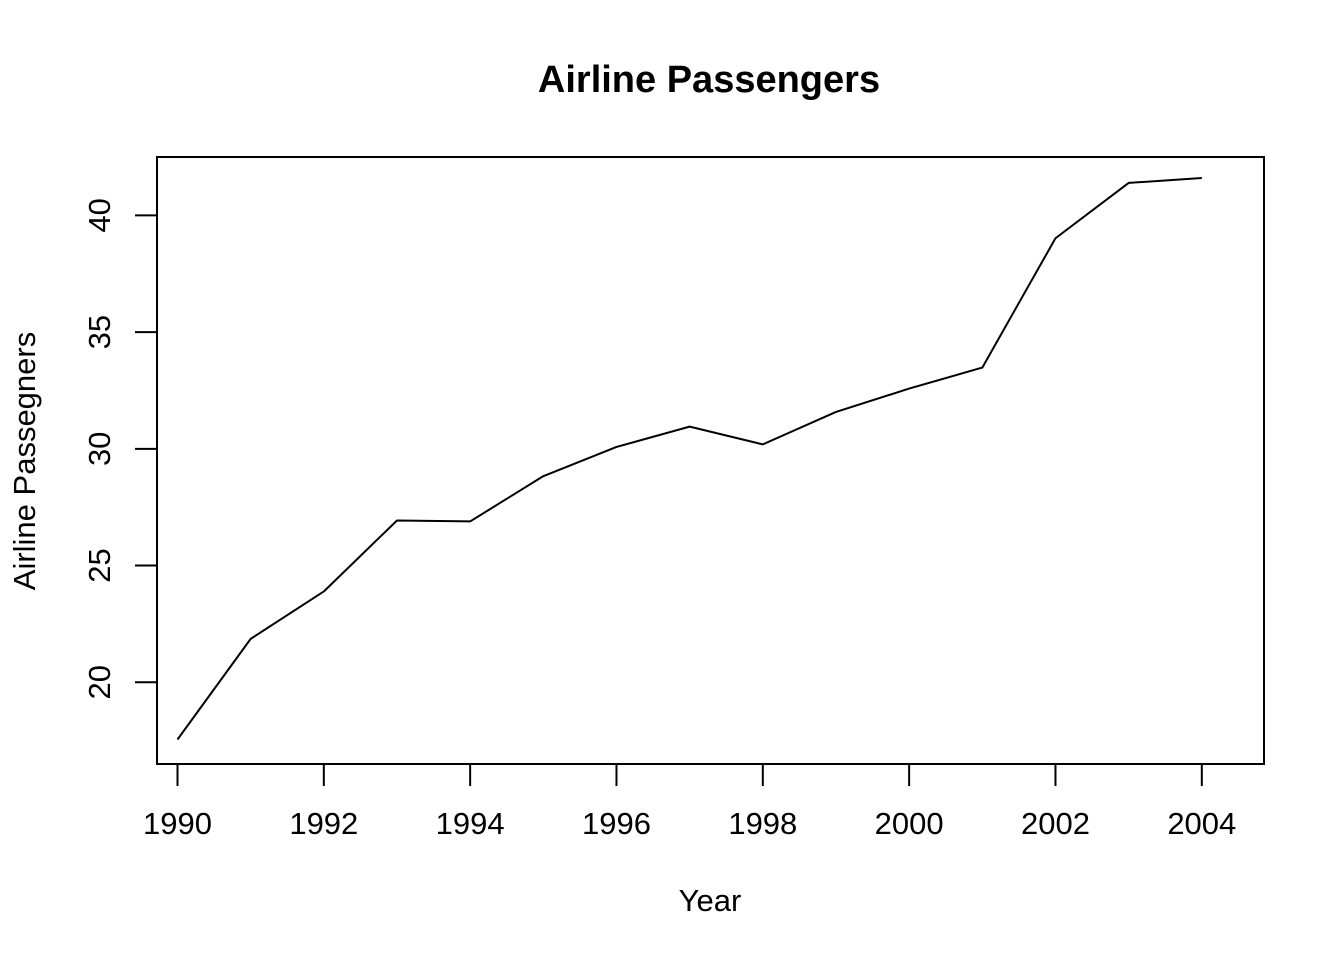  I want to click on chart-title: Airline Passengers, so click(709, 80).